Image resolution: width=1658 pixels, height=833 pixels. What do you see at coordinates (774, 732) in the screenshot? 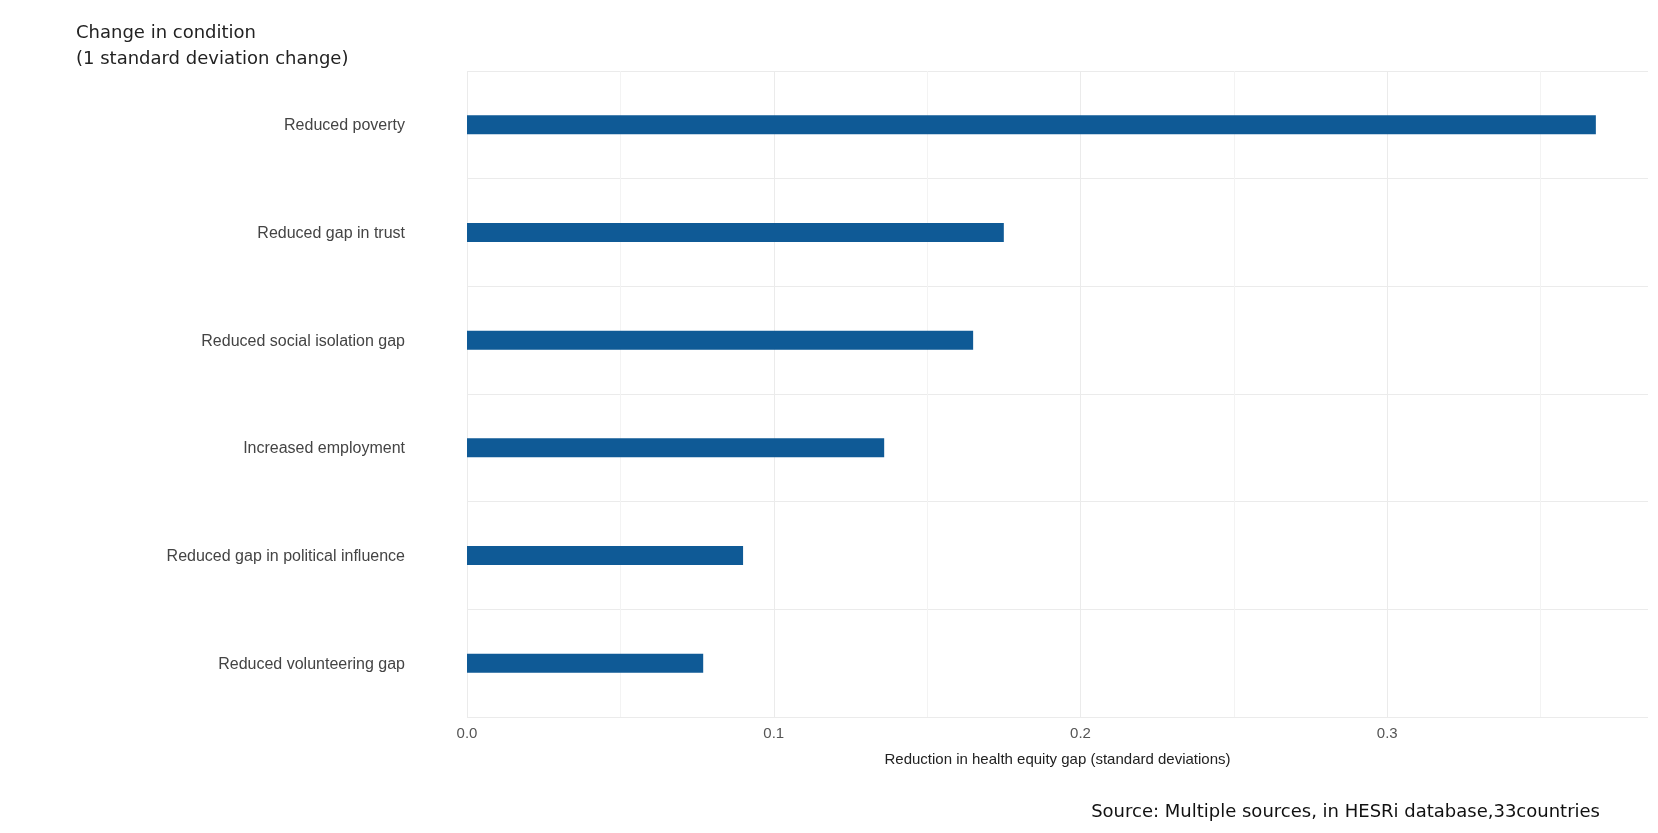
I see `x-tick-label: 0.1` at bounding box center [774, 732].